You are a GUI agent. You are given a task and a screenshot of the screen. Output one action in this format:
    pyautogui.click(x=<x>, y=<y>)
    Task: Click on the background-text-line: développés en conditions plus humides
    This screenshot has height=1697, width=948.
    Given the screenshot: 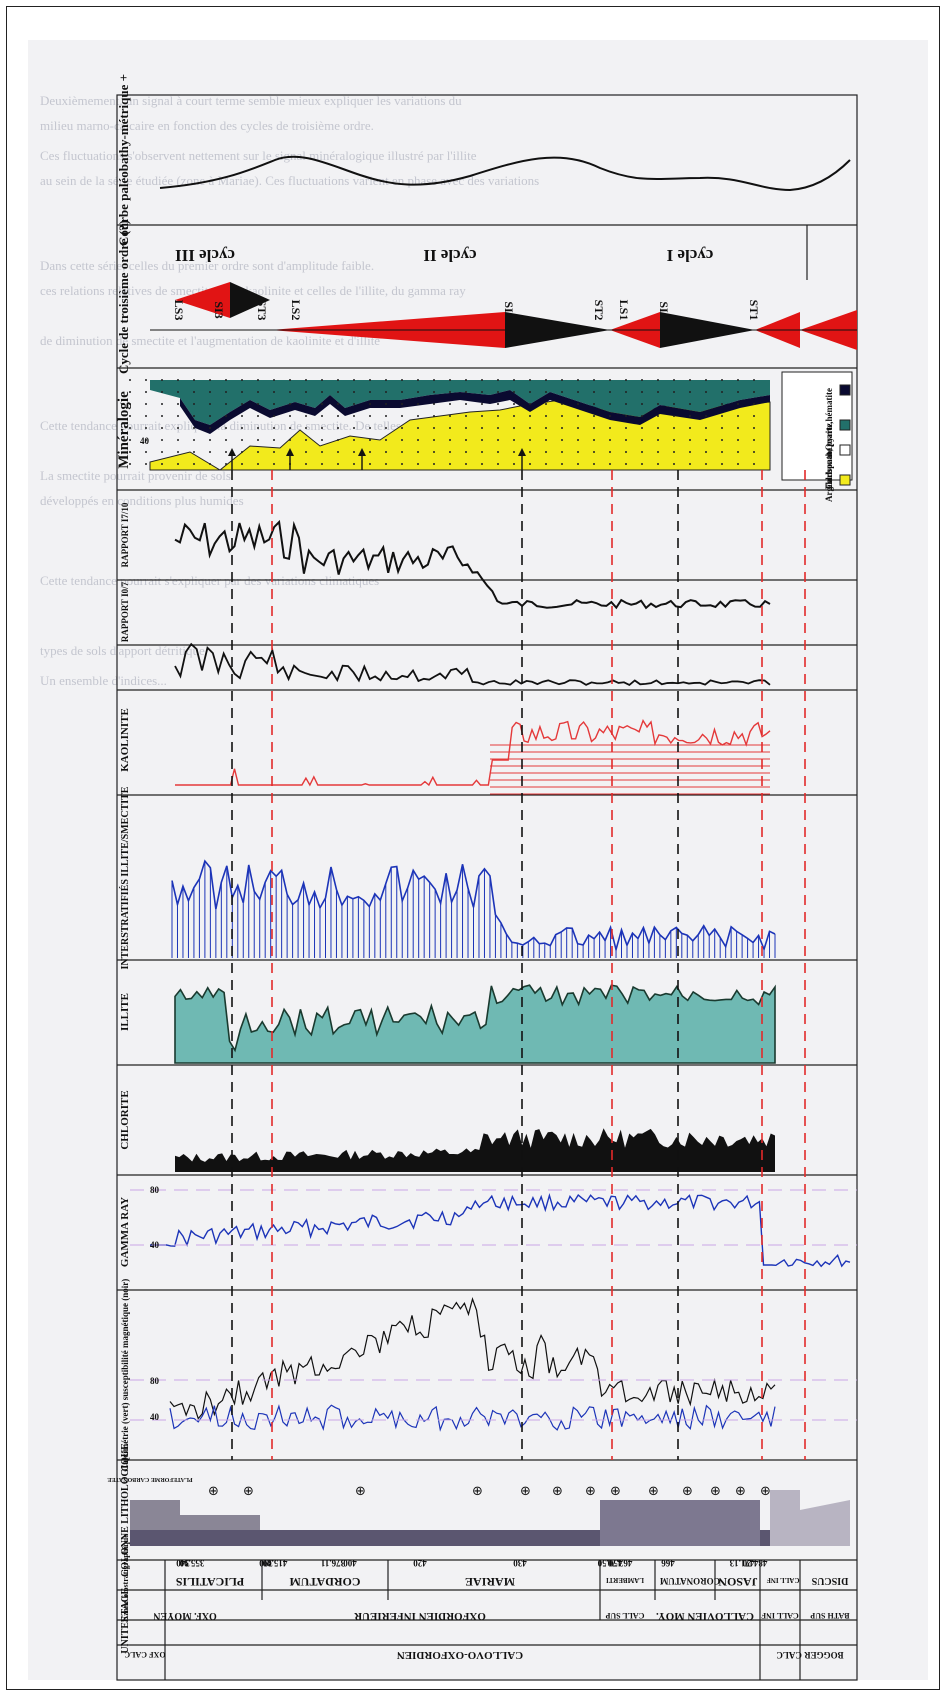 What is the action you would take?
    pyautogui.click(x=142, y=500)
    